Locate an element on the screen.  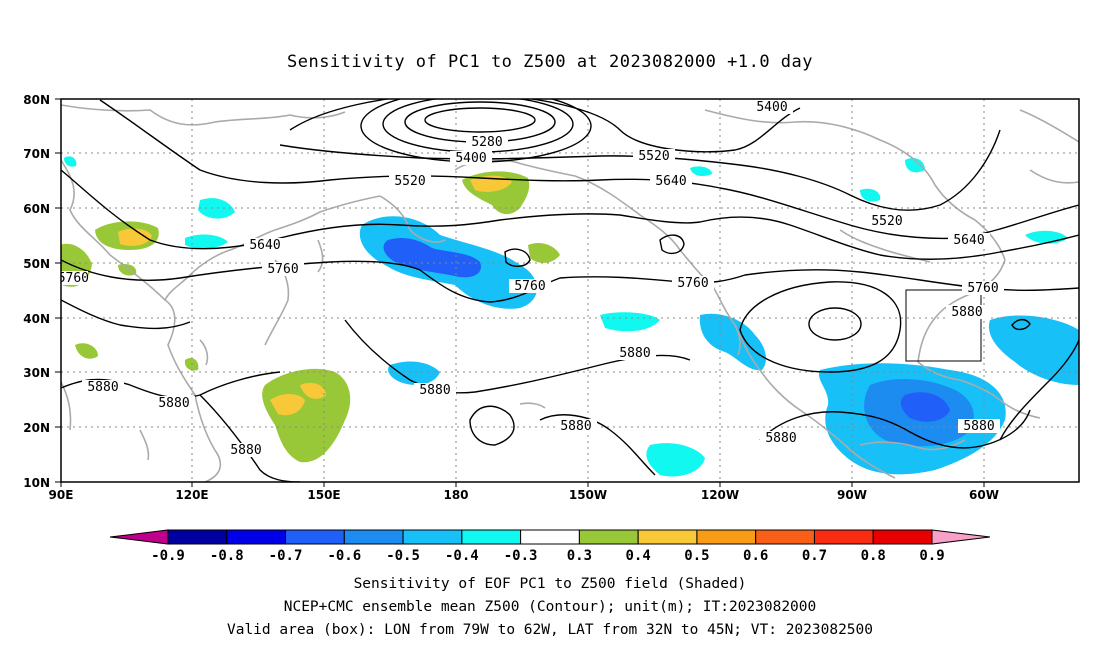
colorbar-tick-label: 0.3 is located at coordinates (579, 556).